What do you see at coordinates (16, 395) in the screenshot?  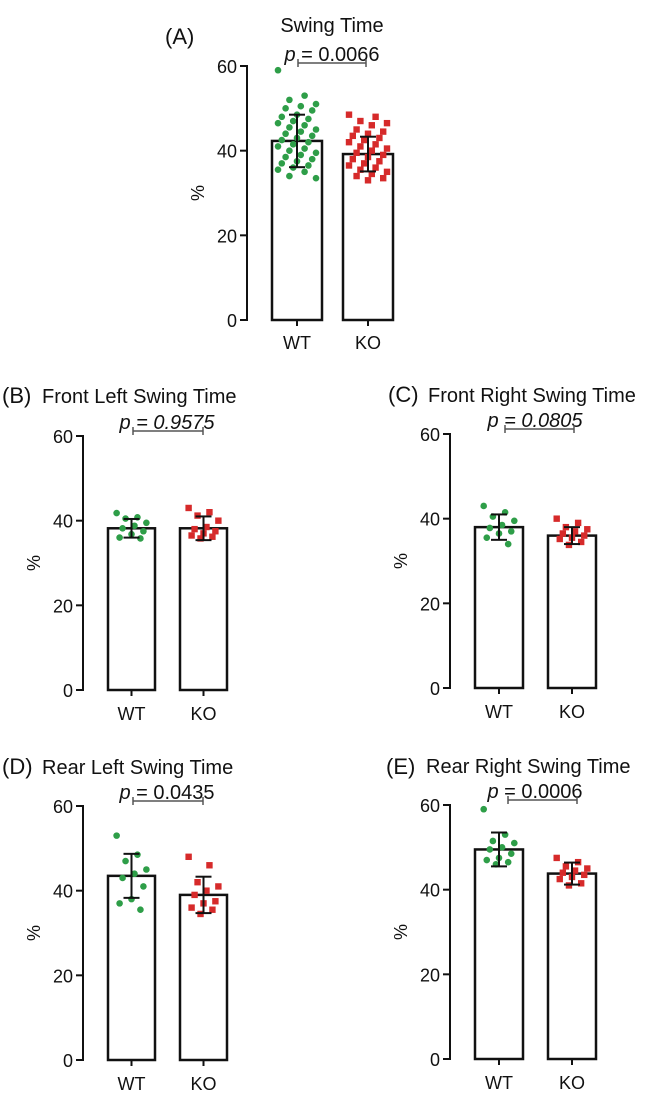 I see `panel-label: (B)` at bounding box center [16, 395].